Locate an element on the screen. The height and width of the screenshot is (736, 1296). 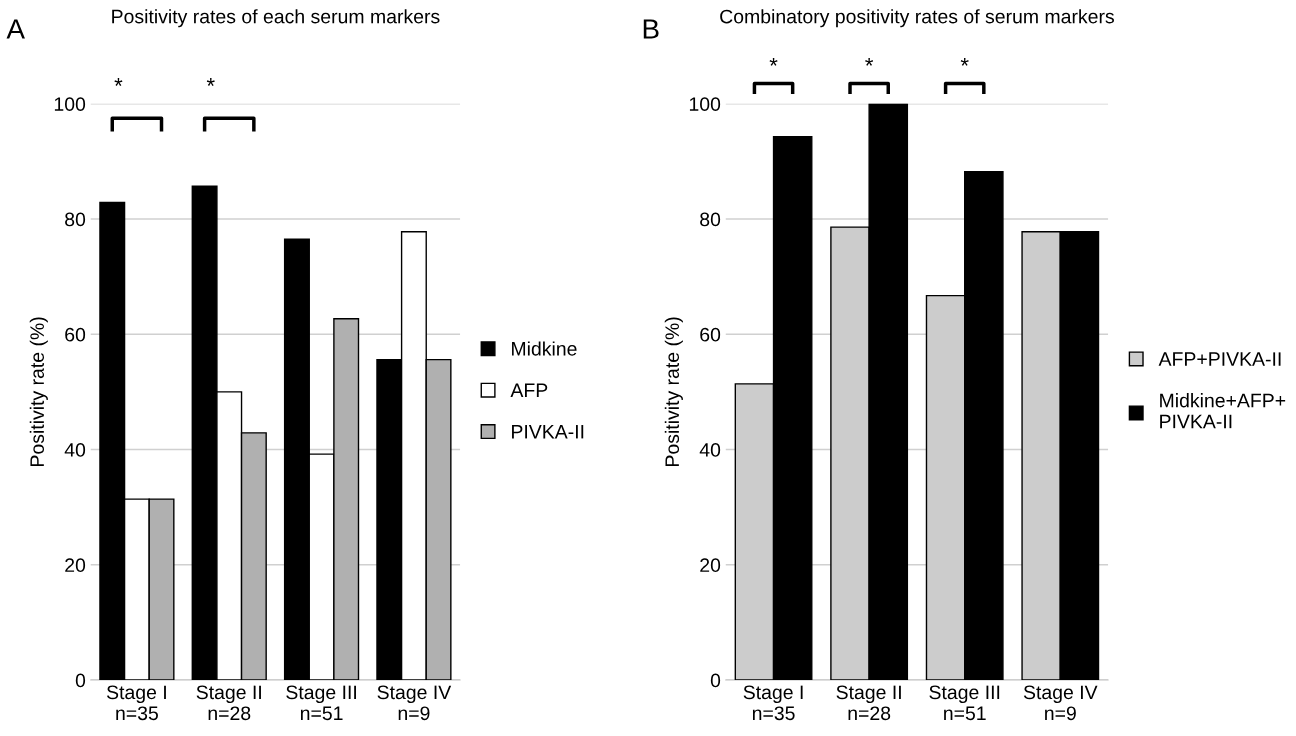
legend-label: AFP is located at coordinates (529, 390).